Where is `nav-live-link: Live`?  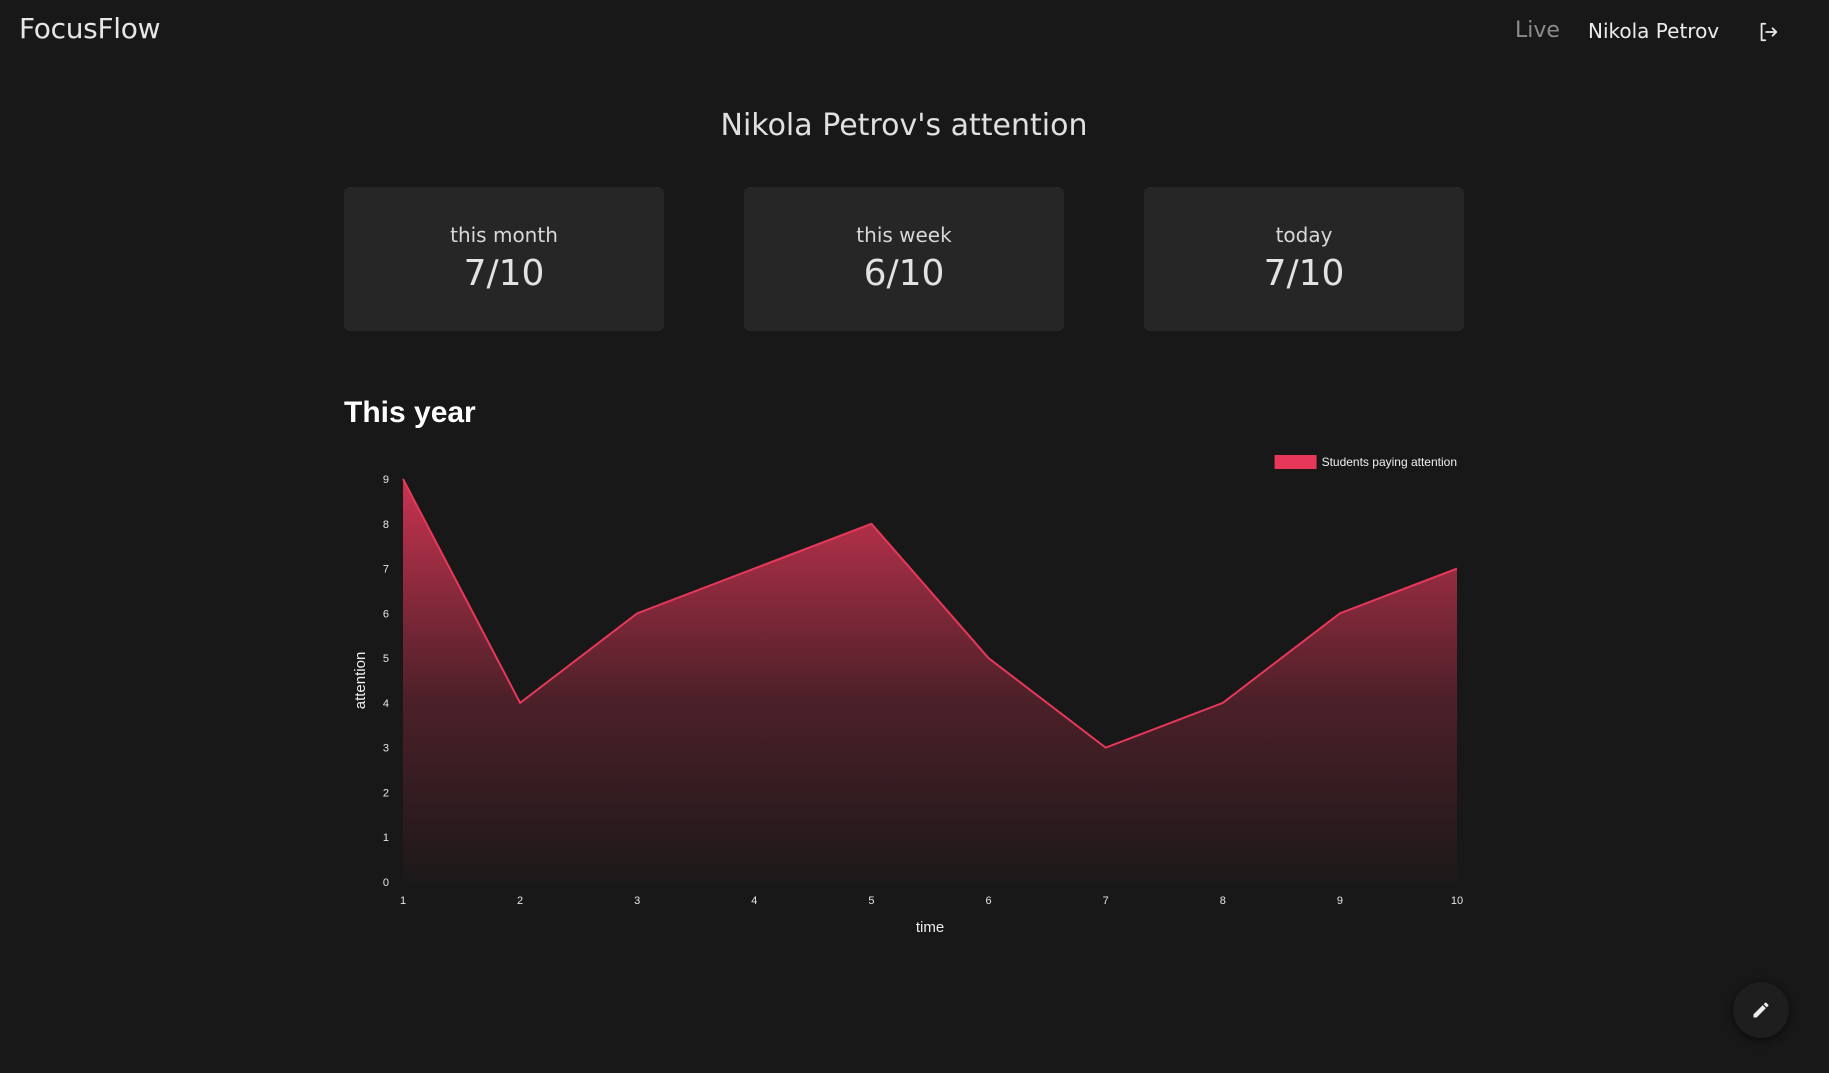
nav-live-link: Live is located at coordinates (1537, 30).